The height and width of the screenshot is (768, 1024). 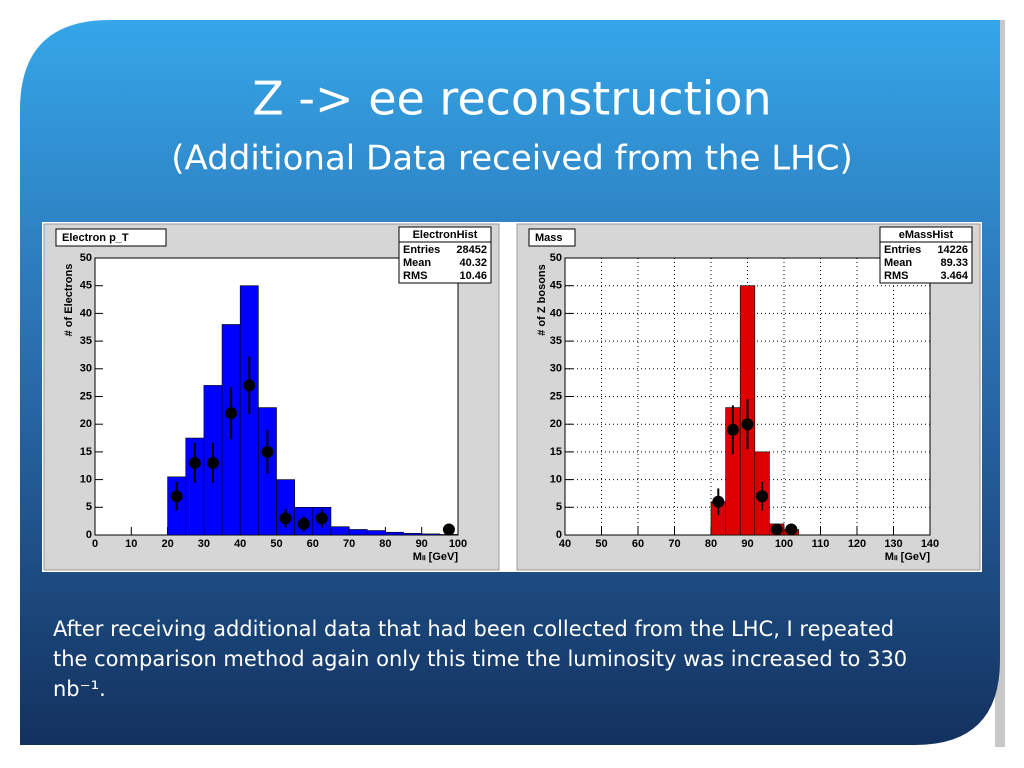 I want to click on stats-value: 3.464, so click(x=954, y=276).